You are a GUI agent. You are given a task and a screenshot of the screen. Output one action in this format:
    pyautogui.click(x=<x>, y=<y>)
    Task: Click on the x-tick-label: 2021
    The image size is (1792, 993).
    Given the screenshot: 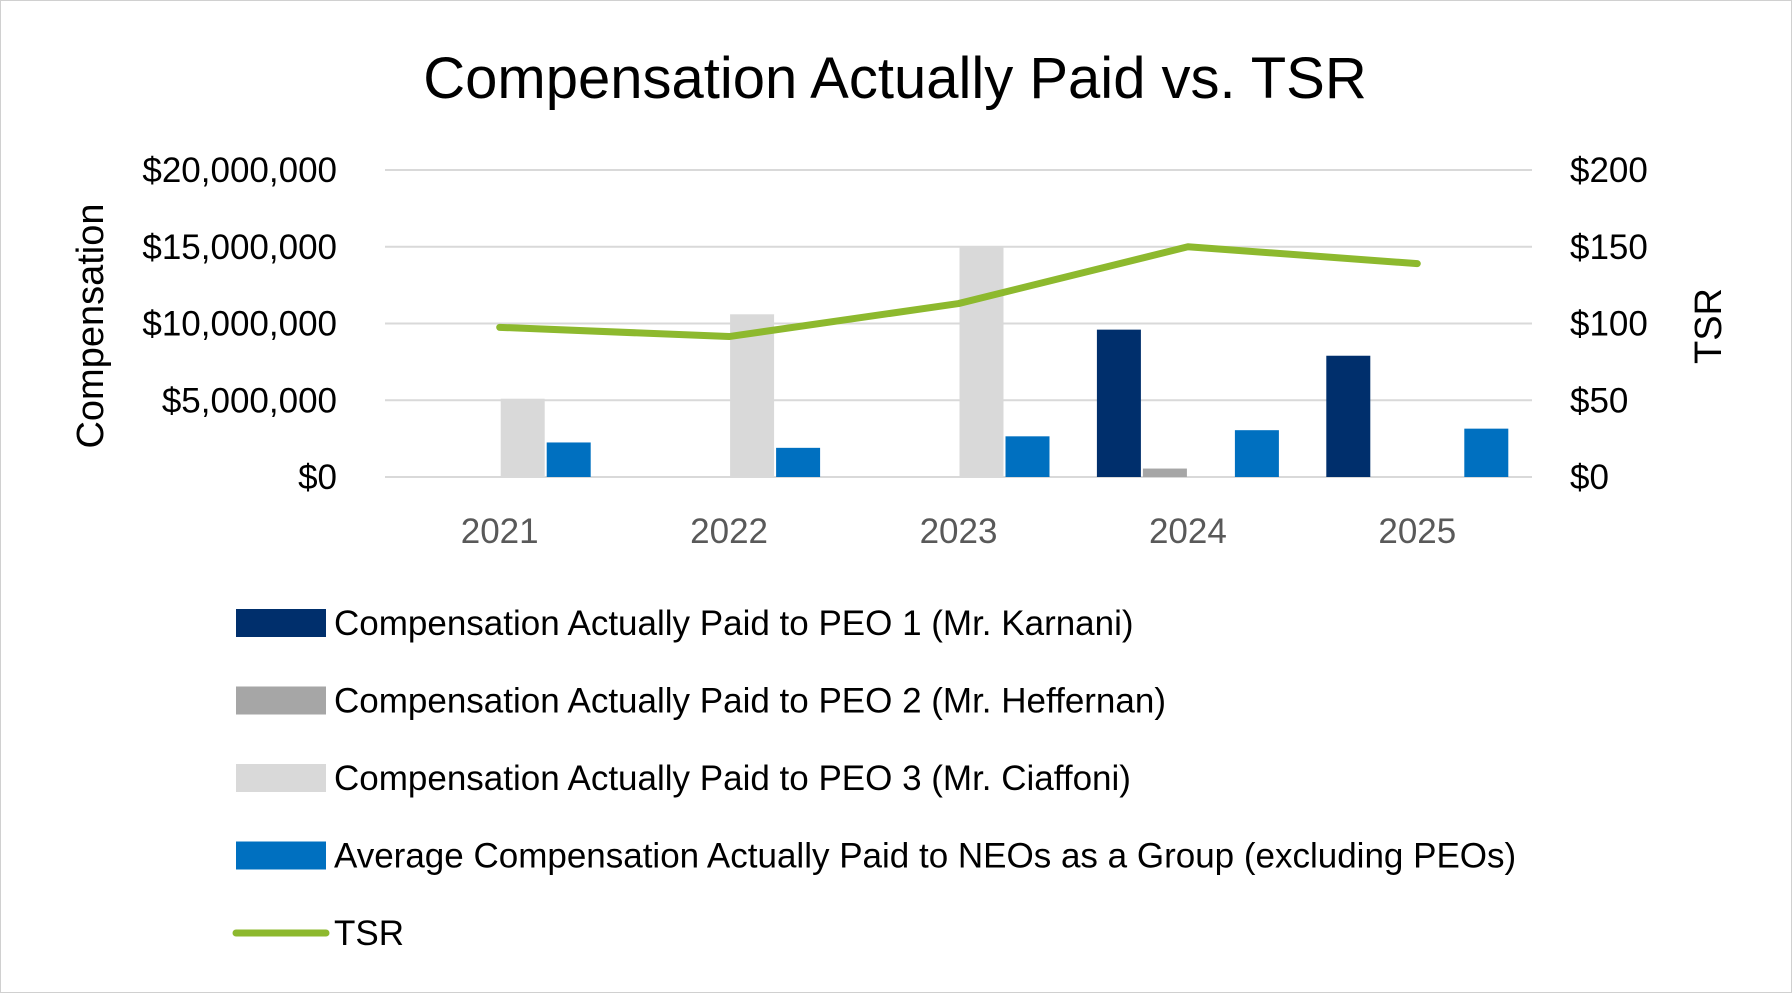 What is the action you would take?
    pyautogui.click(x=500, y=531)
    